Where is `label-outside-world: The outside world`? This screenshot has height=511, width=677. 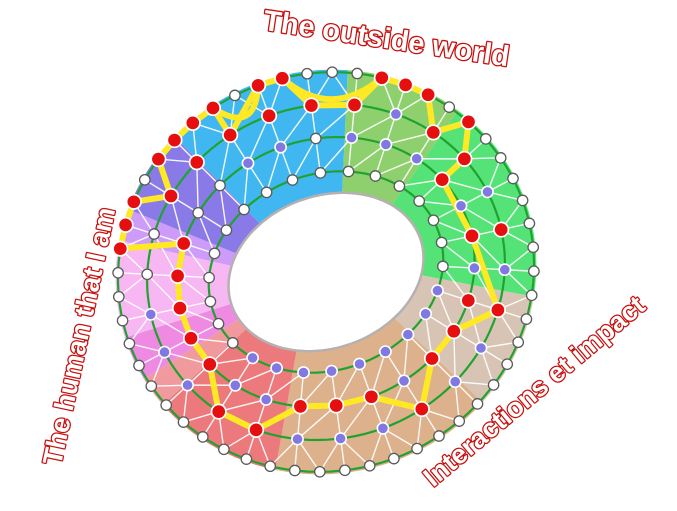
label-outside-world: The outside world is located at coordinates (386, 39).